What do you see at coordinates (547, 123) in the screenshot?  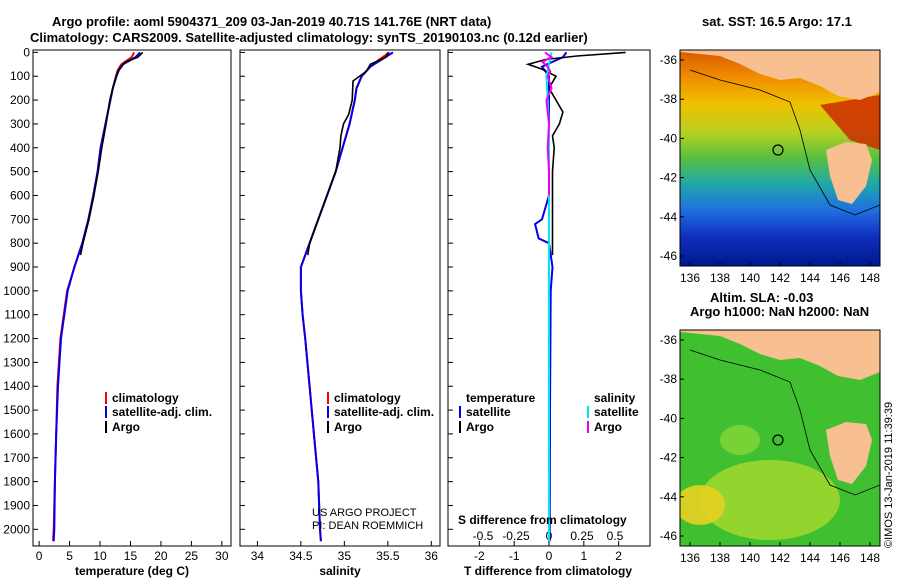 I see `series-line-s-argo` at bounding box center [547, 123].